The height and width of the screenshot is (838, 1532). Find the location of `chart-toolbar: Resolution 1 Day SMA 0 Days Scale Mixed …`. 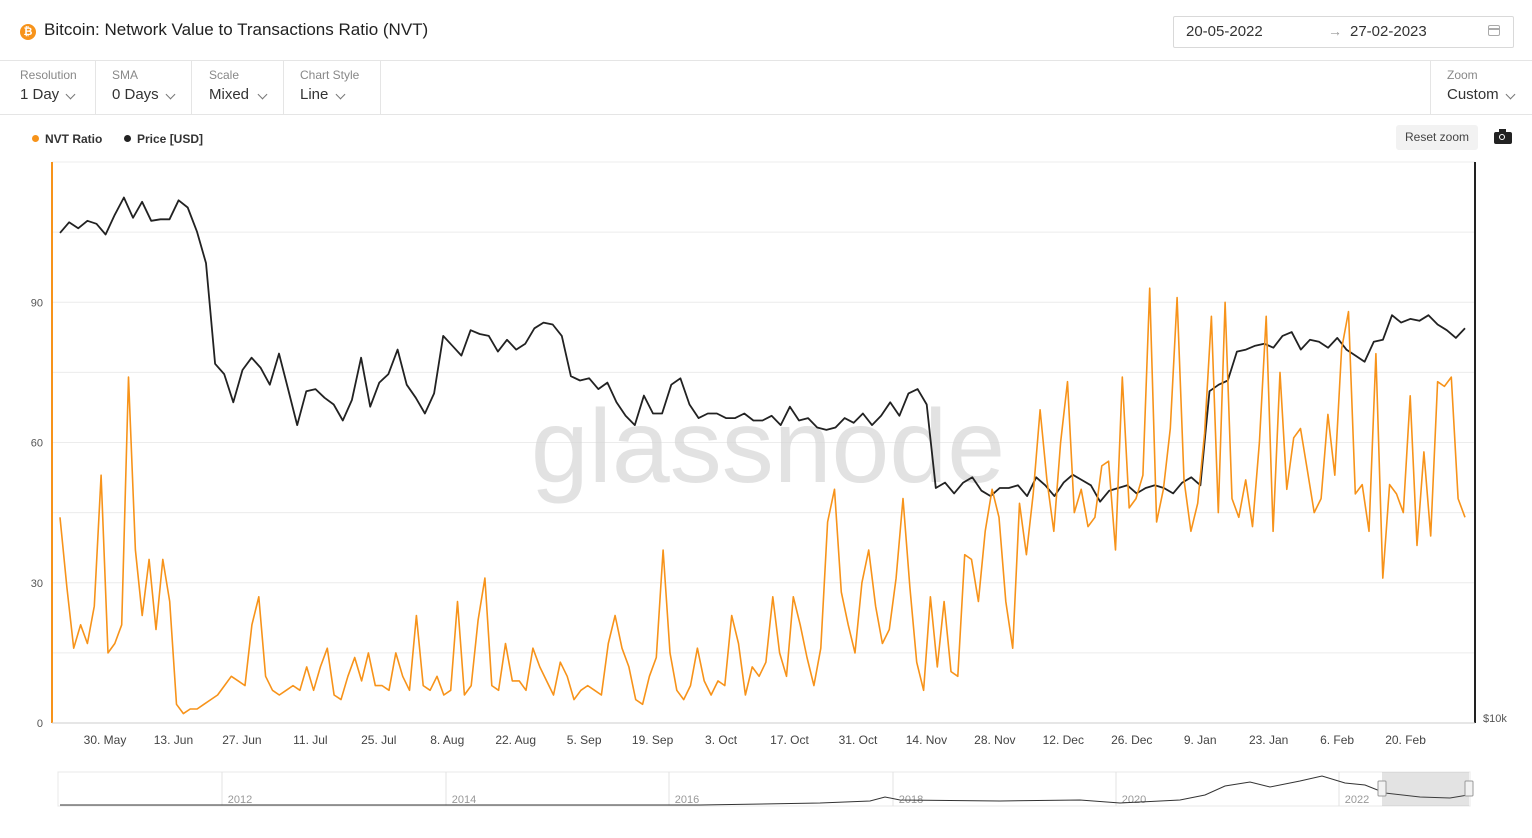

chart-toolbar: Resolution 1 Day SMA 0 Days Scale Mixed … is located at coordinates (766, 87).